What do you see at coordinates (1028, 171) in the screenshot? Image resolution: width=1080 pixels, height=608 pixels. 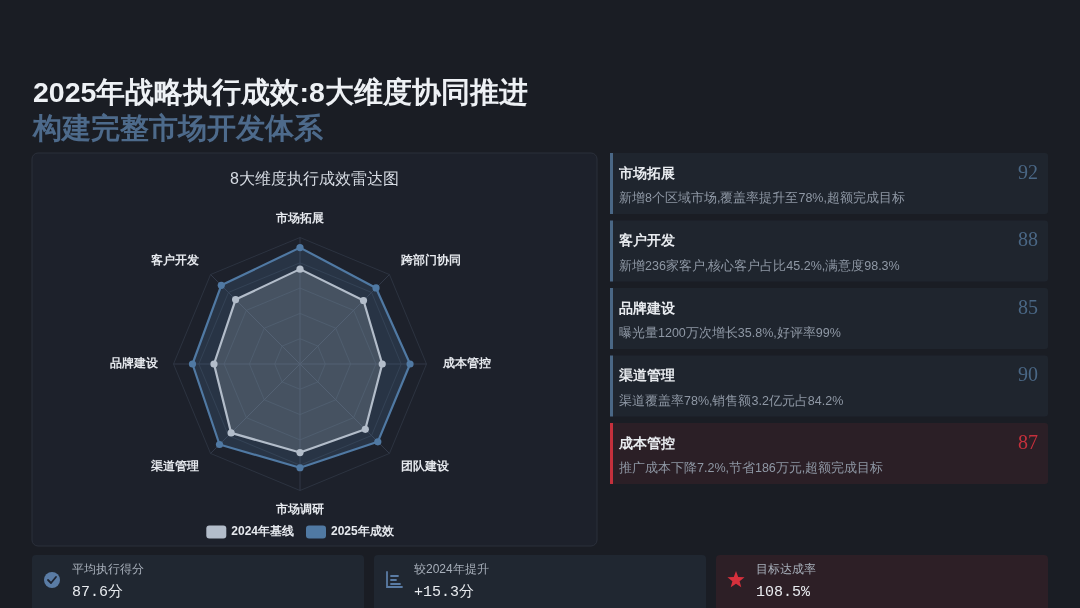 I see `data-label: 92` at bounding box center [1028, 171].